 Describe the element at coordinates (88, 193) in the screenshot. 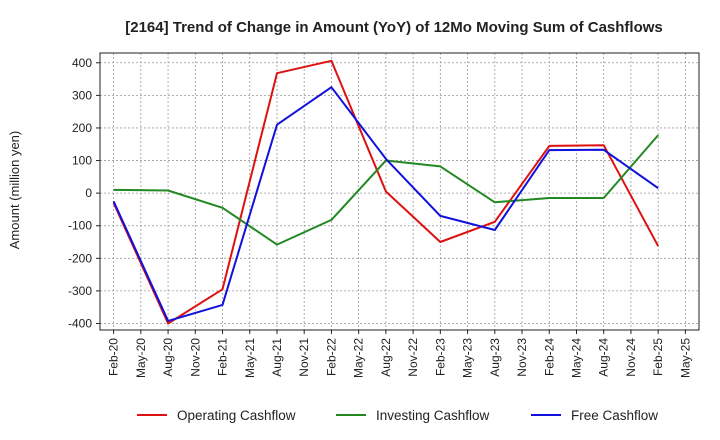

I see `y-tick-label: 0` at that location.